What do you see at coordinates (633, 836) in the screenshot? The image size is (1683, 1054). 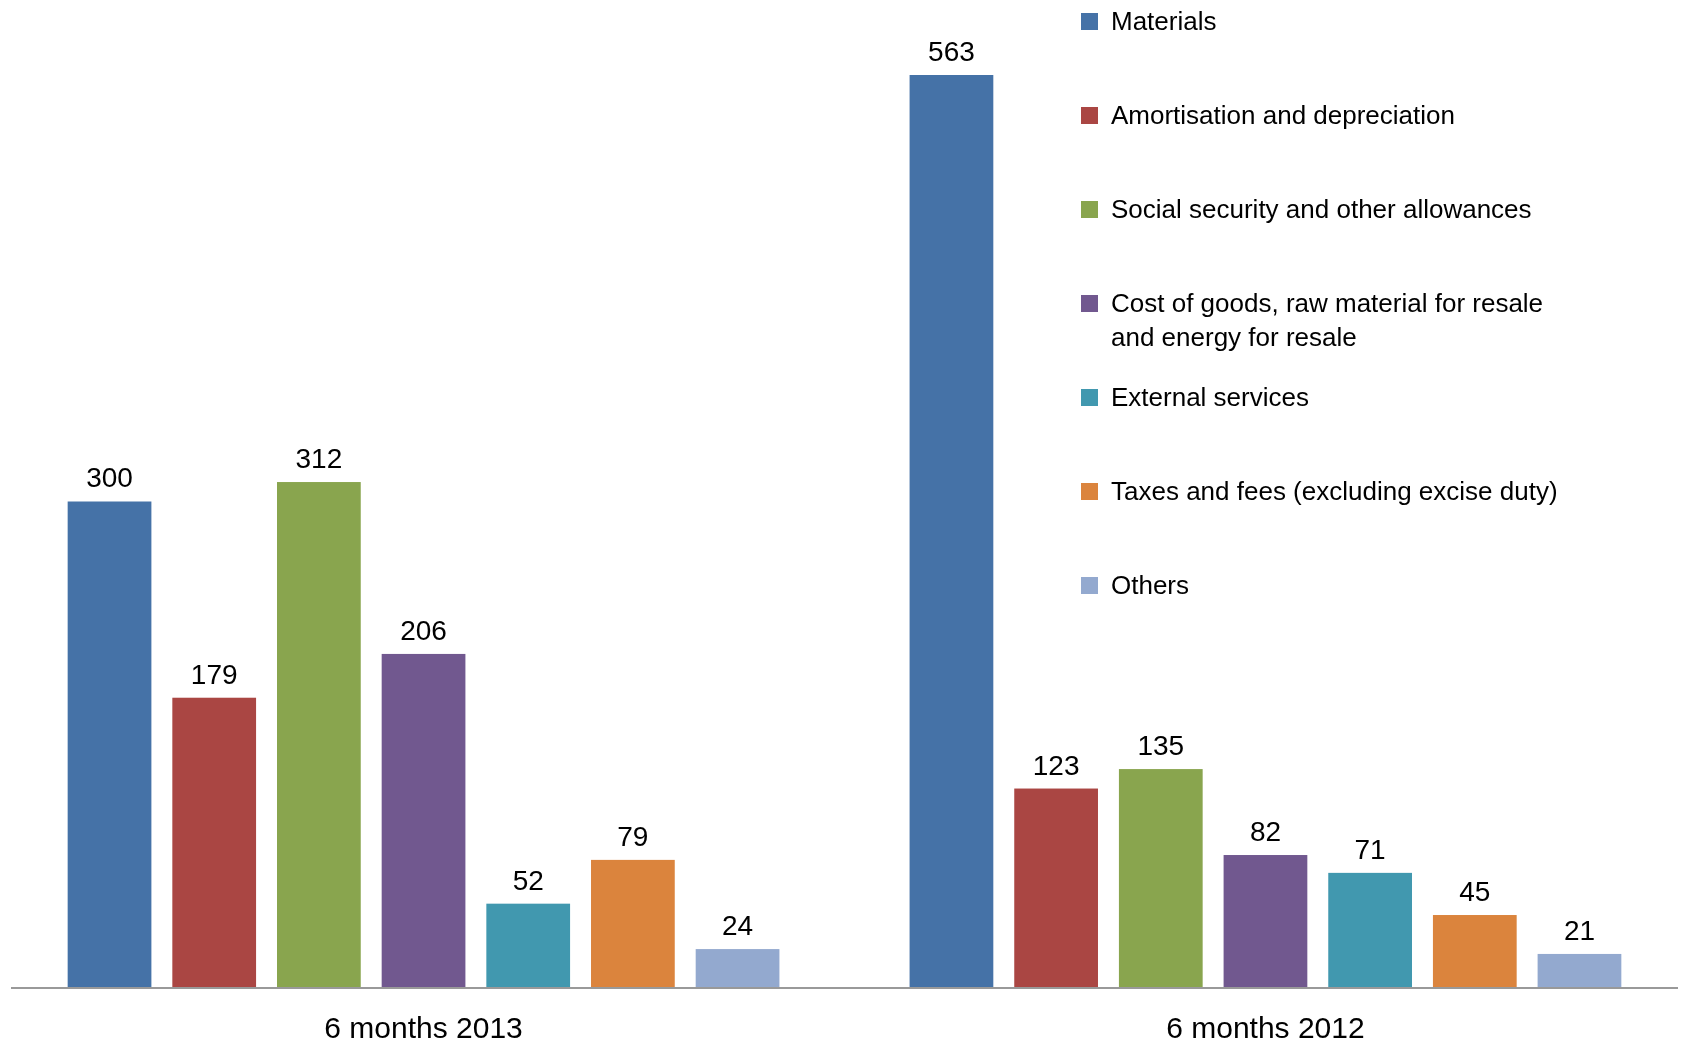 I see `data-label: 79` at bounding box center [633, 836].